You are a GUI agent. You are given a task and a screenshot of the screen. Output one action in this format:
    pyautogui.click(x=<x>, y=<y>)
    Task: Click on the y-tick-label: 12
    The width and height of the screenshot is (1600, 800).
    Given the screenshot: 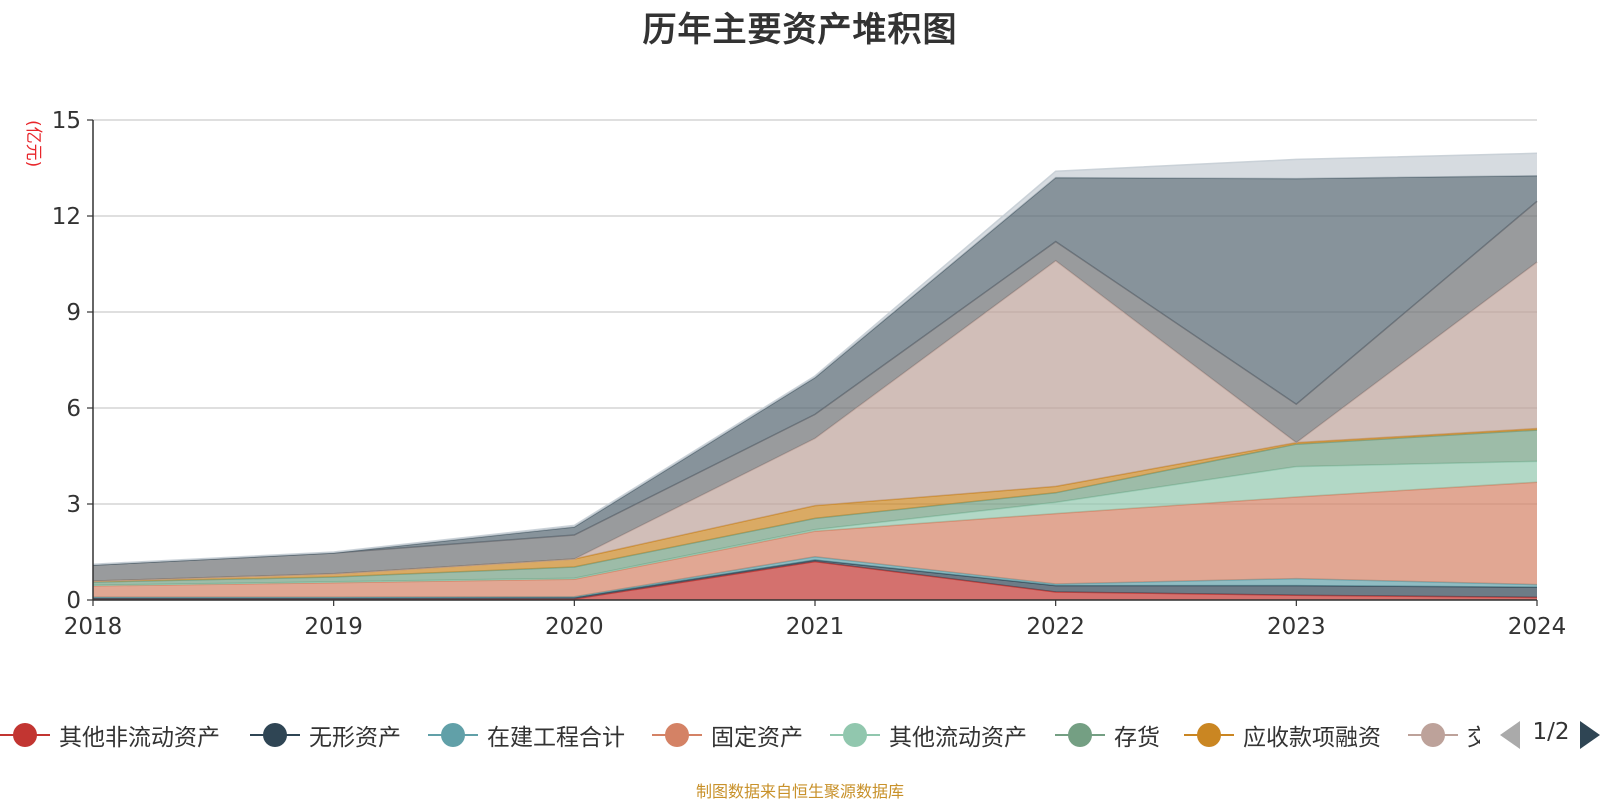 What is the action you would take?
    pyautogui.click(x=66, y=217)
    